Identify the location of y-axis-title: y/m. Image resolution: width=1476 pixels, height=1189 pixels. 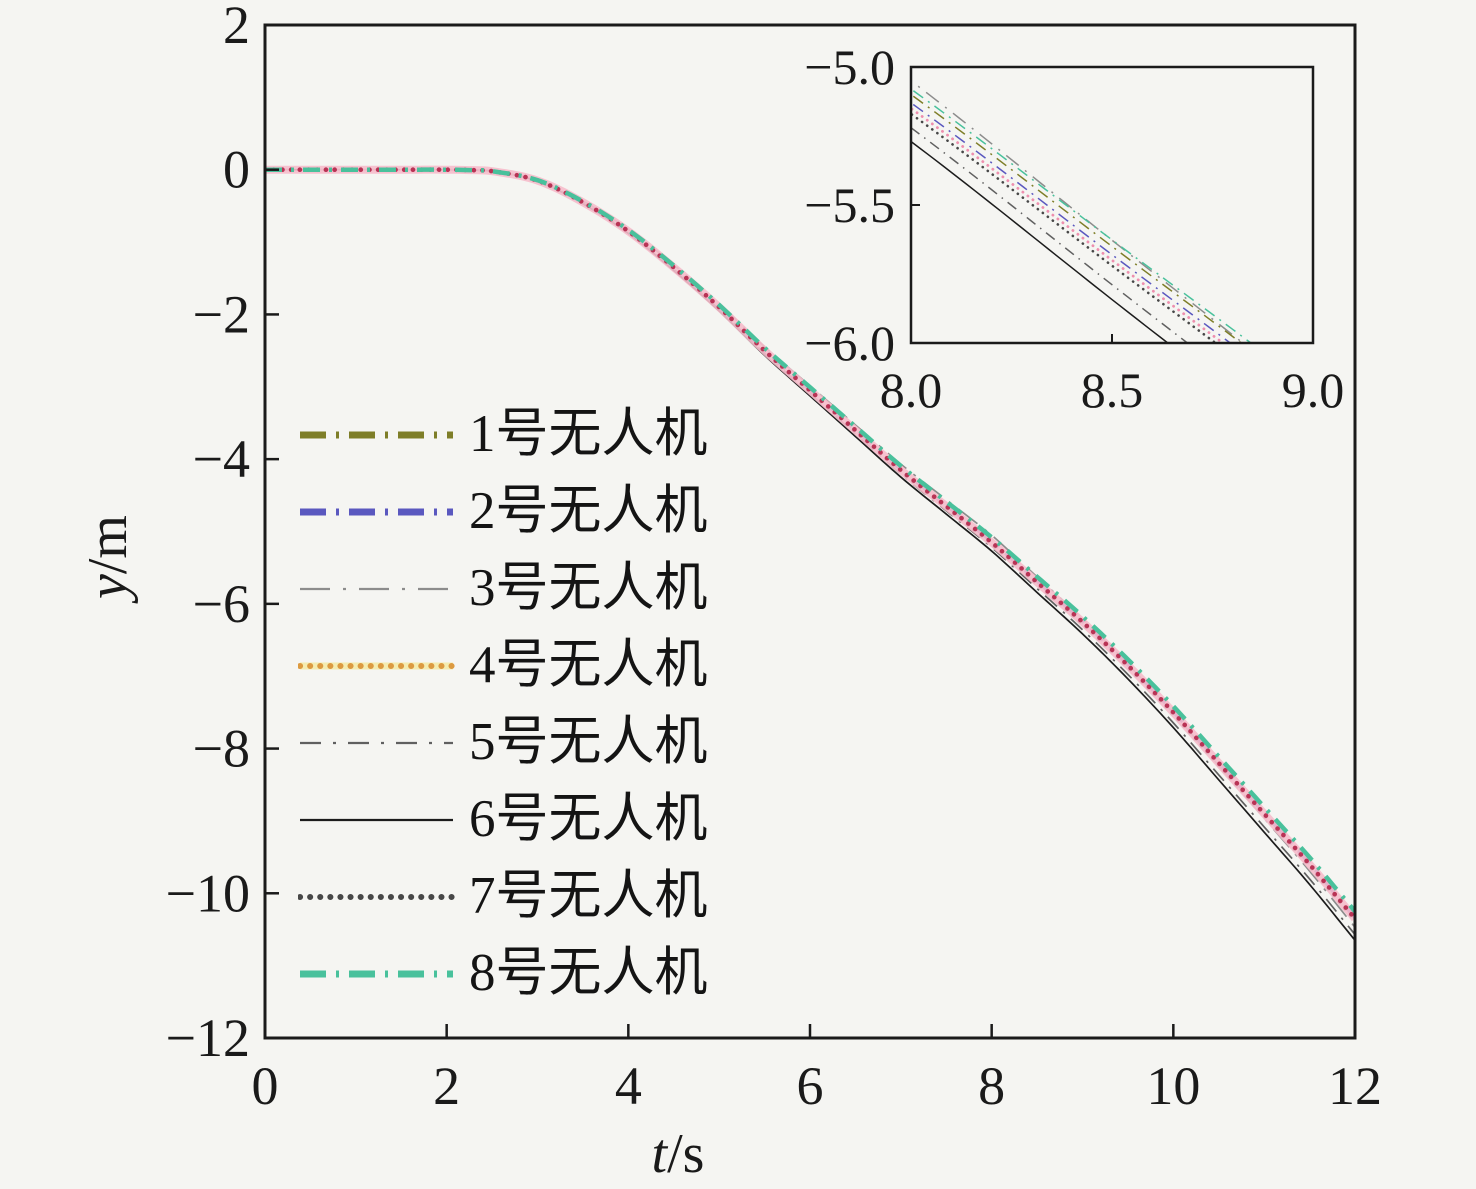
(108, 557).